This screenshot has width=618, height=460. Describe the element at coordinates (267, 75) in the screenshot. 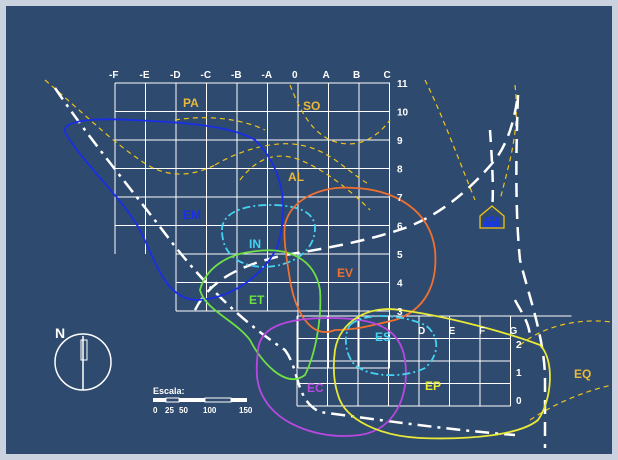

I see `column-label: -A` at that location.